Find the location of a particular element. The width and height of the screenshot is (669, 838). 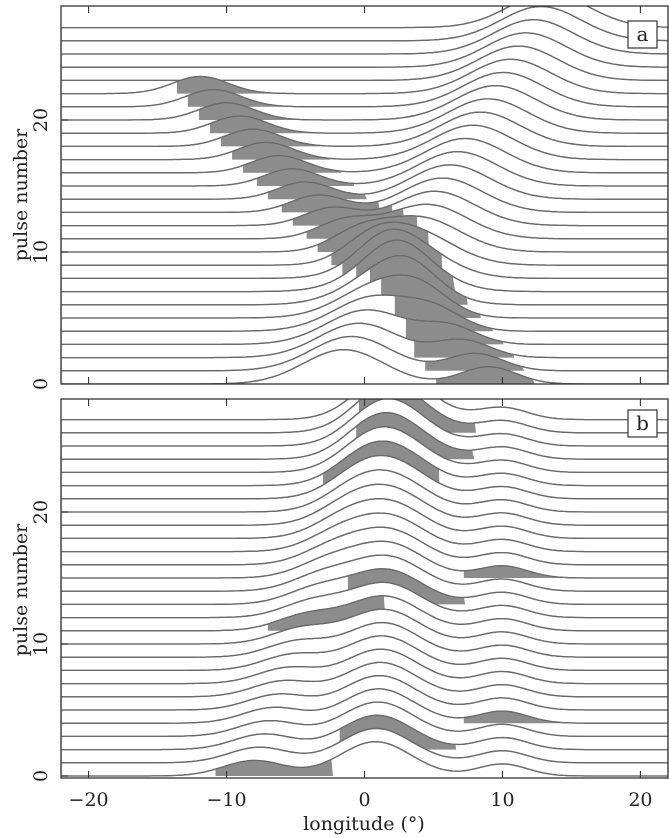

panel-a-pulse-10-trace is located at coordinates (364, 234).